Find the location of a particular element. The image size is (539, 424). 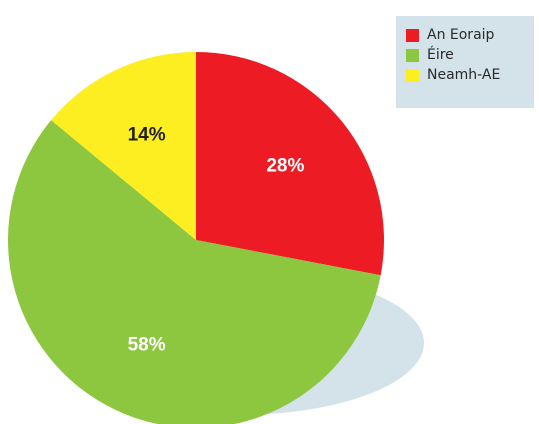

legend-label-an-eoraip: An Eoraip is located at coordinates (461, 35).